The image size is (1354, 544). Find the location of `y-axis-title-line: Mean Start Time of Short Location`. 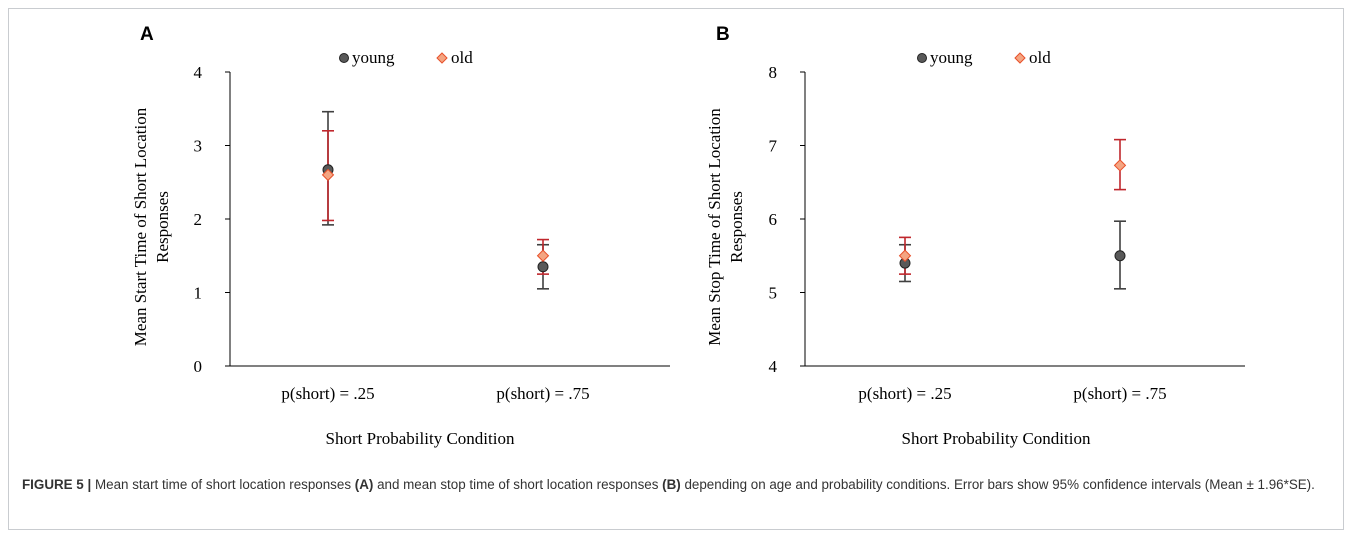

y-axis-title-line: Mean Start Time of Short Location is located at coordinates (140, 226).